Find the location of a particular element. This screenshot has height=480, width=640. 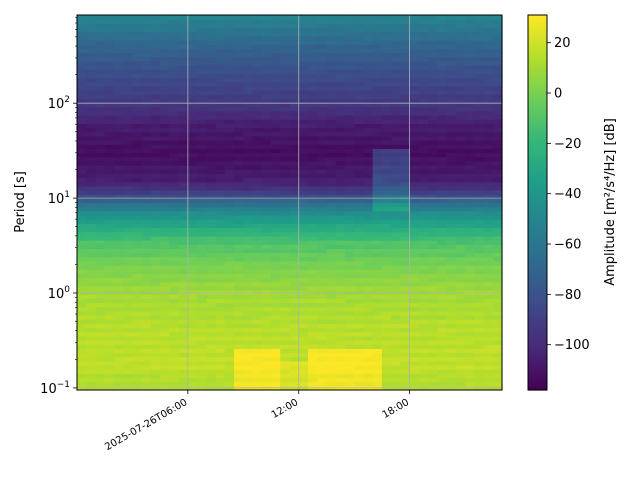

colorbar-segment is located at coordinates (537, 139).